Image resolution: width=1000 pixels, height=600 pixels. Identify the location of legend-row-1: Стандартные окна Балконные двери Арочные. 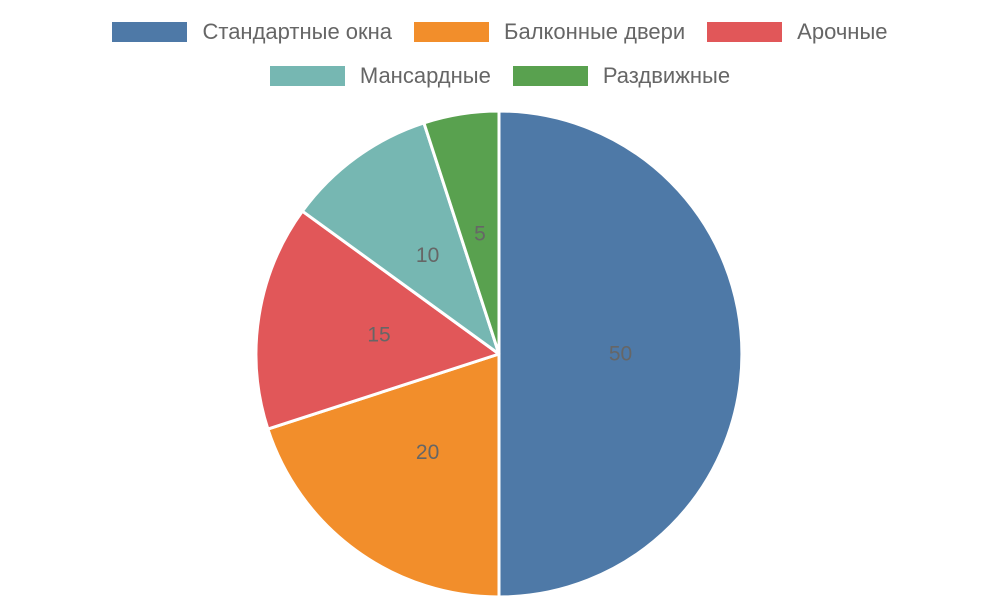
(500, 32).